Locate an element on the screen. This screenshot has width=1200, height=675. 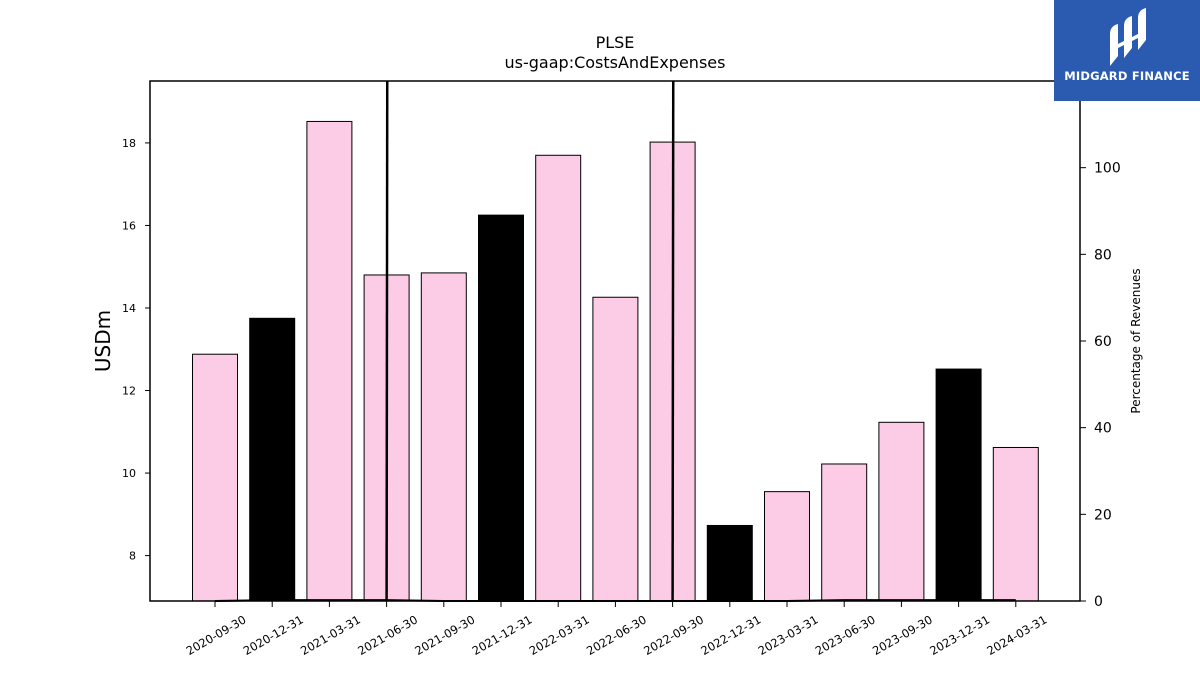
y2-tick-label-40: 40 is located at coordinates (1103, 429).